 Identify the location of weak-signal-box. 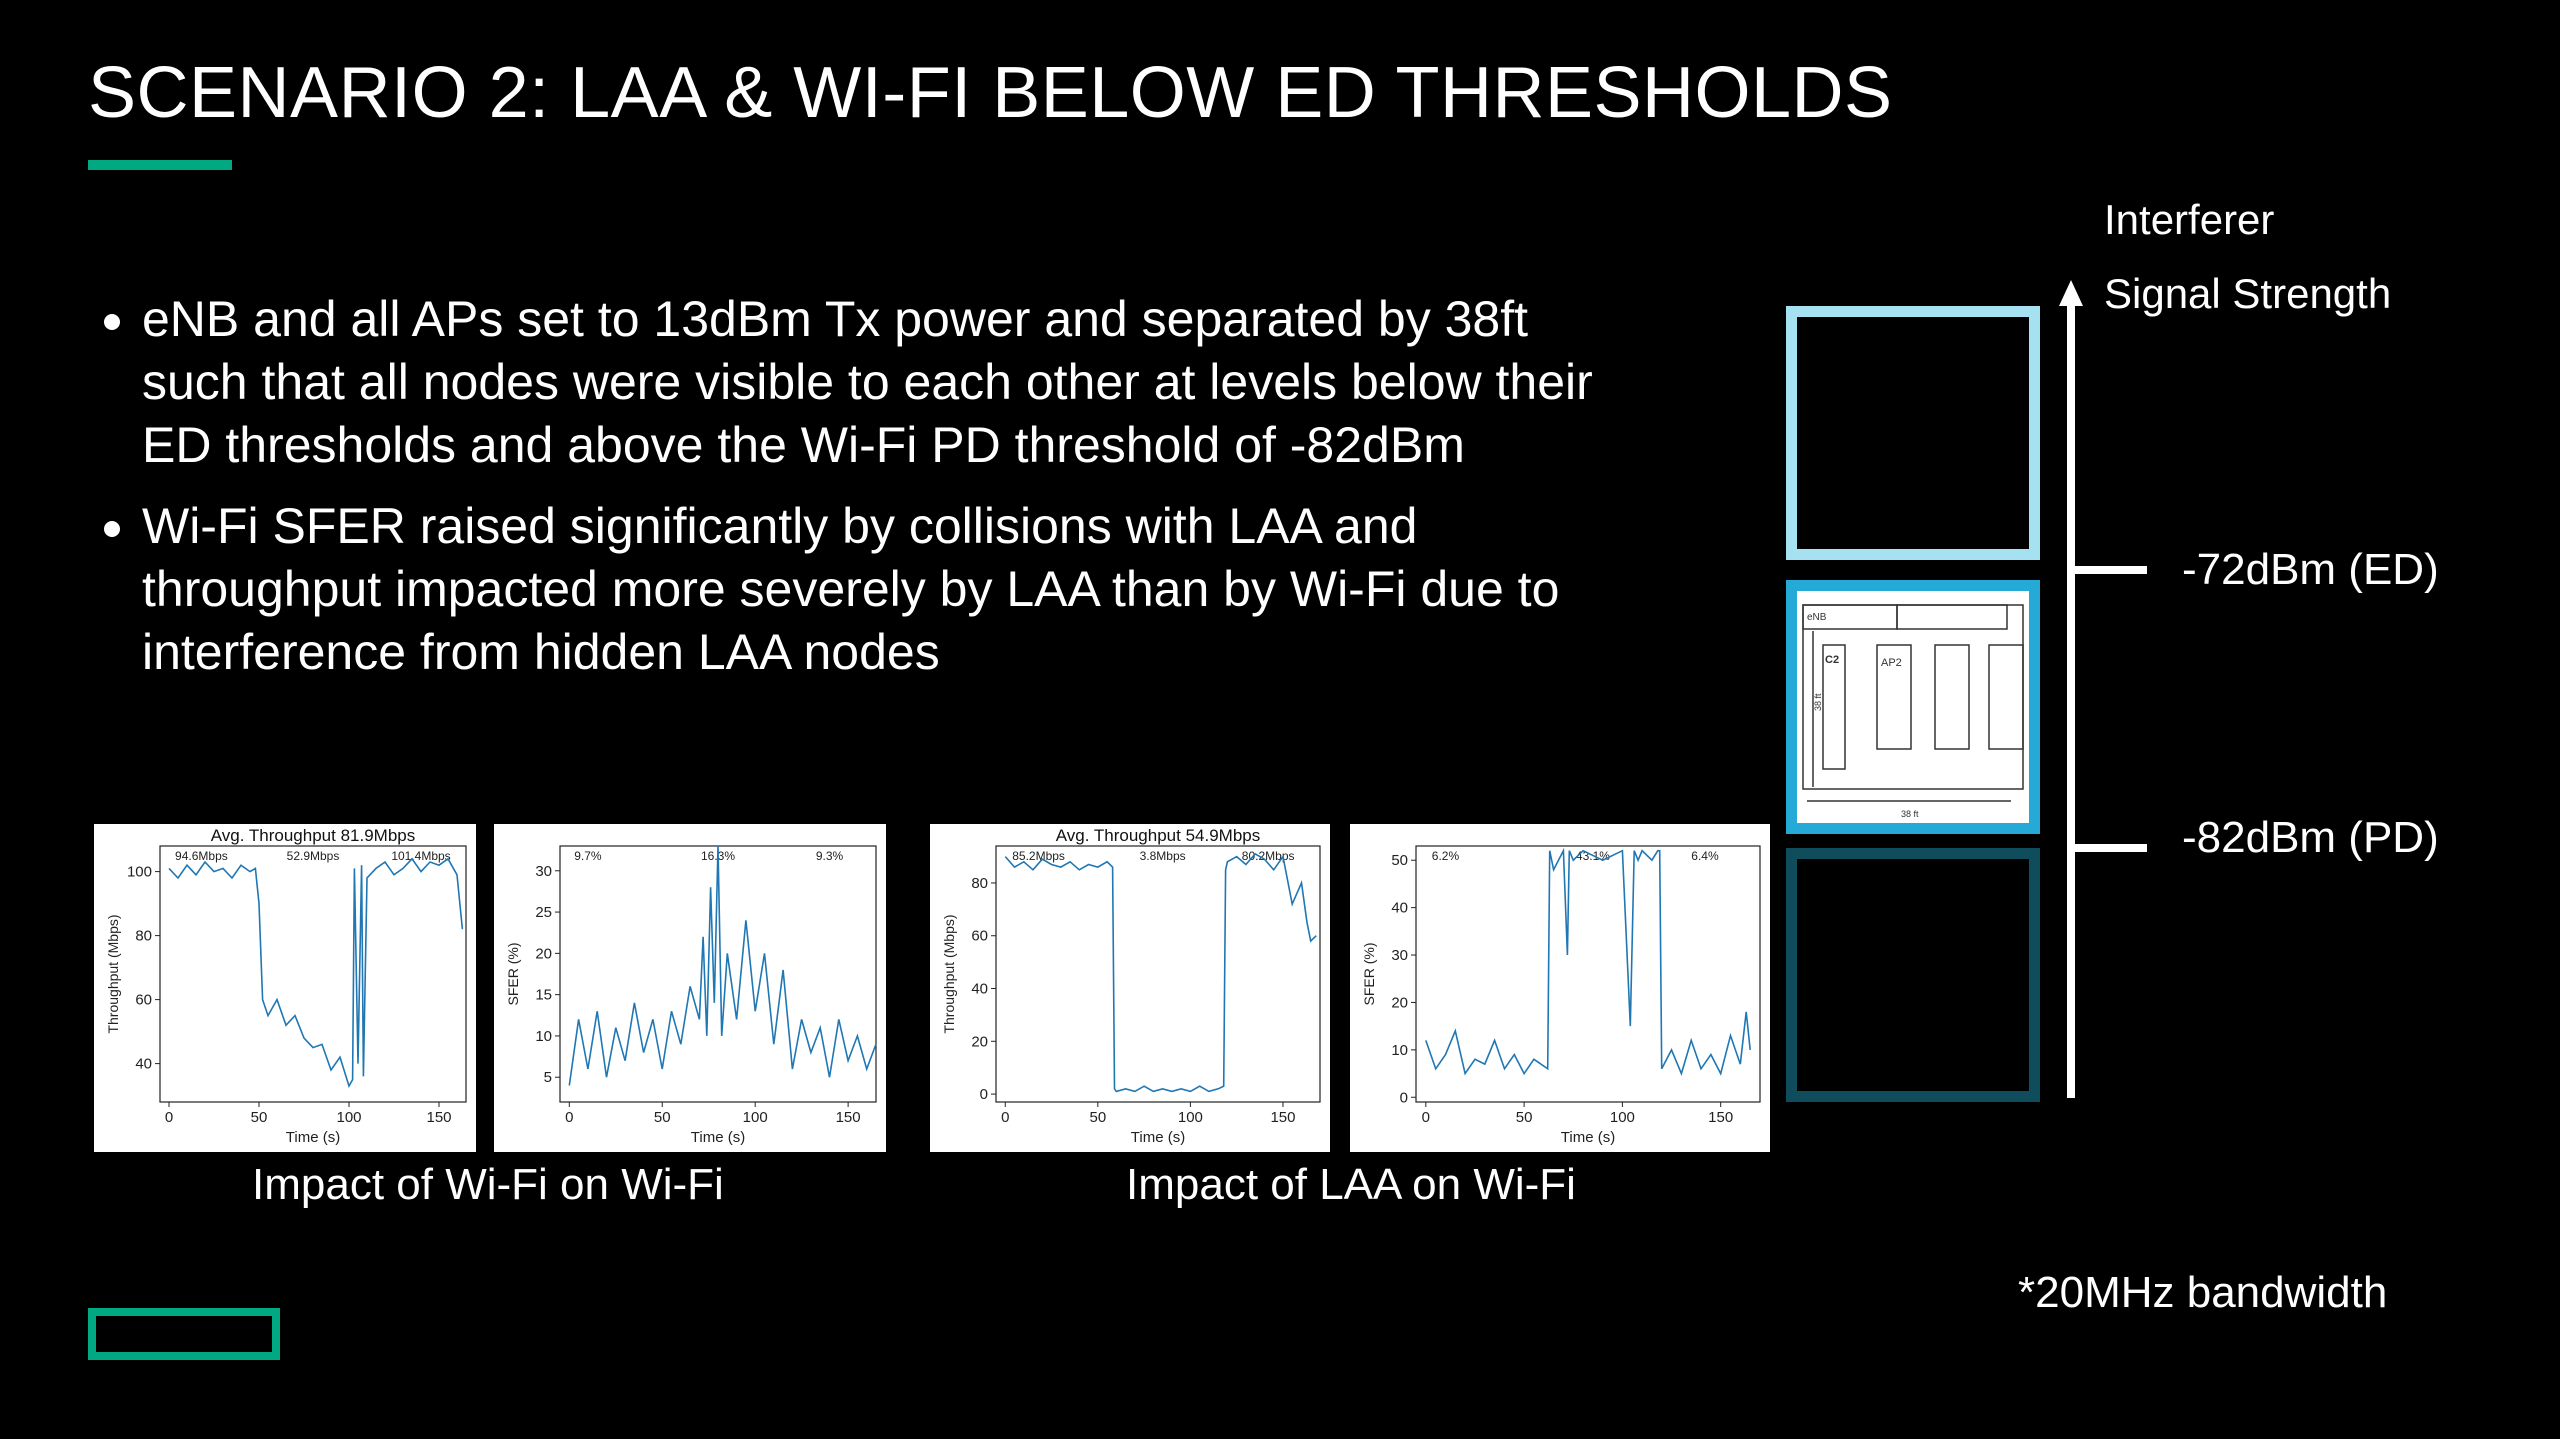
(1913, 975).